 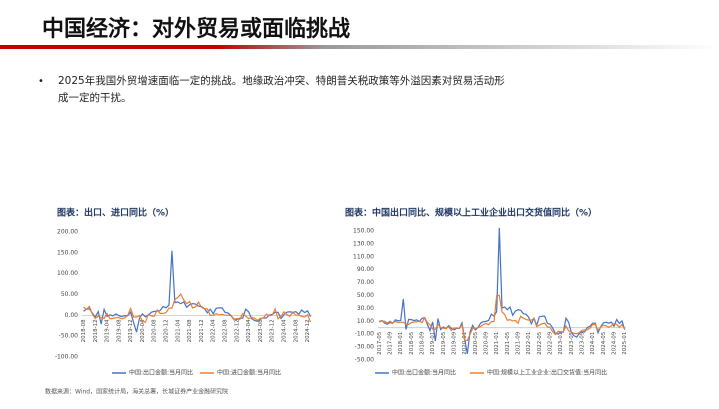 What do you see at coordinates (196, 29) in the screenshot?
I see `slide-title: 中国经济：对外贸易或面临挑战` at bounding box center [196, 29].